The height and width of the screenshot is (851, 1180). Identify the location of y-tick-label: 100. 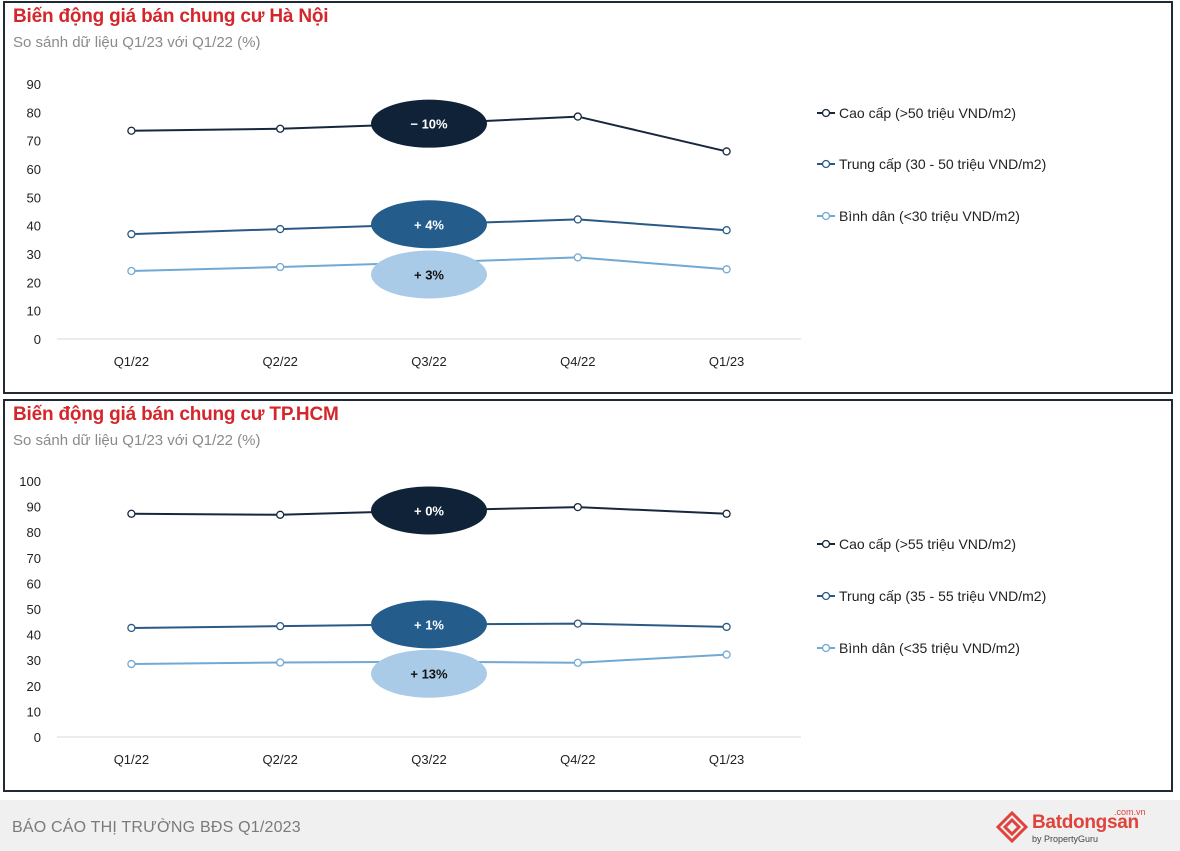
(30, 481).